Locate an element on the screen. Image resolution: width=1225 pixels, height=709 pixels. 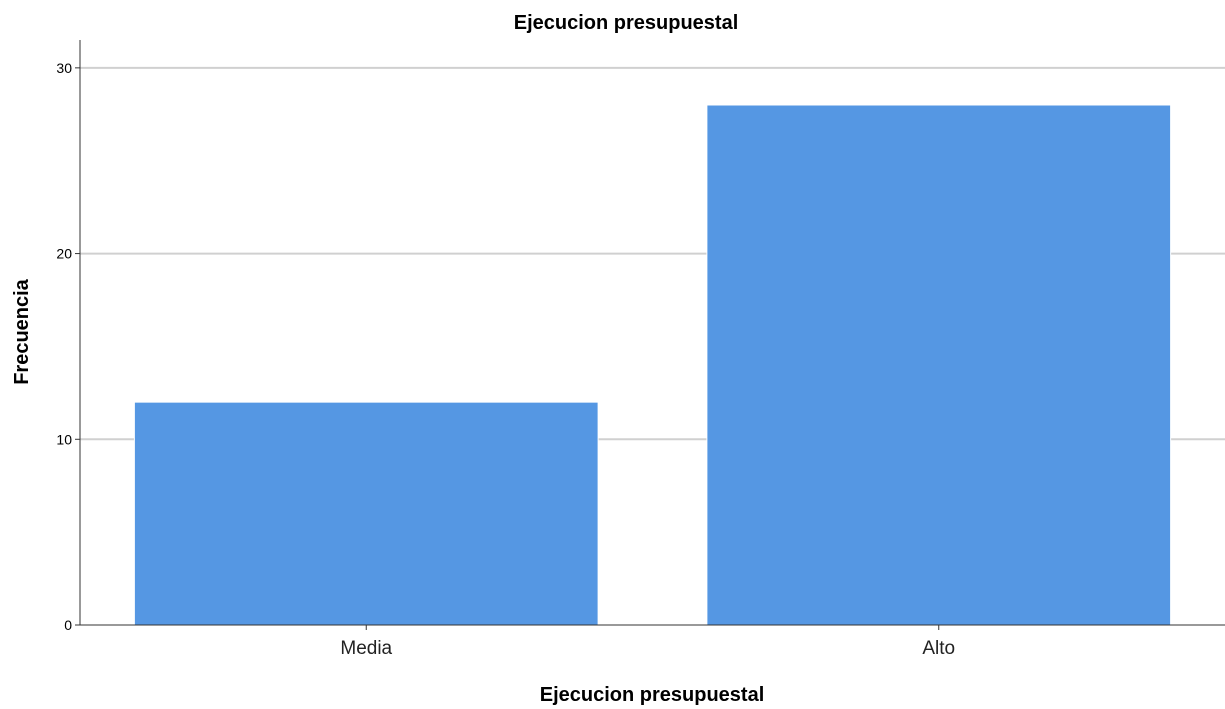
y-tick-labels: 0 10 20 30 is located at coordinates (68, 346).